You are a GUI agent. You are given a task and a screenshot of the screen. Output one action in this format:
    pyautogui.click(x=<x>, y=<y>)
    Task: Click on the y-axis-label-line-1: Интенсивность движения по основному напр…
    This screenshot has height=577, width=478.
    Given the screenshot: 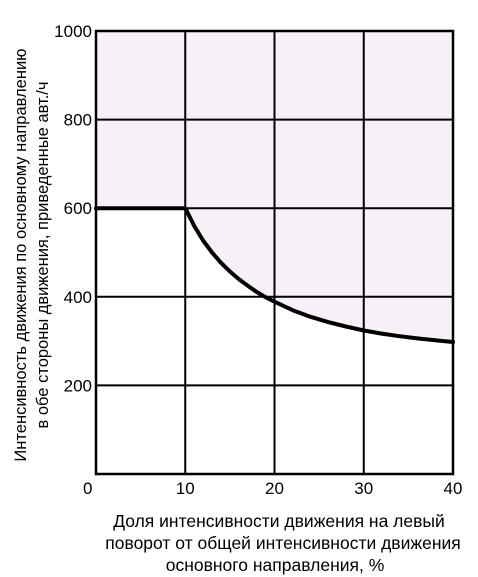 What is the action you would take?
    pyautogui.click(x=21, y=254)
    